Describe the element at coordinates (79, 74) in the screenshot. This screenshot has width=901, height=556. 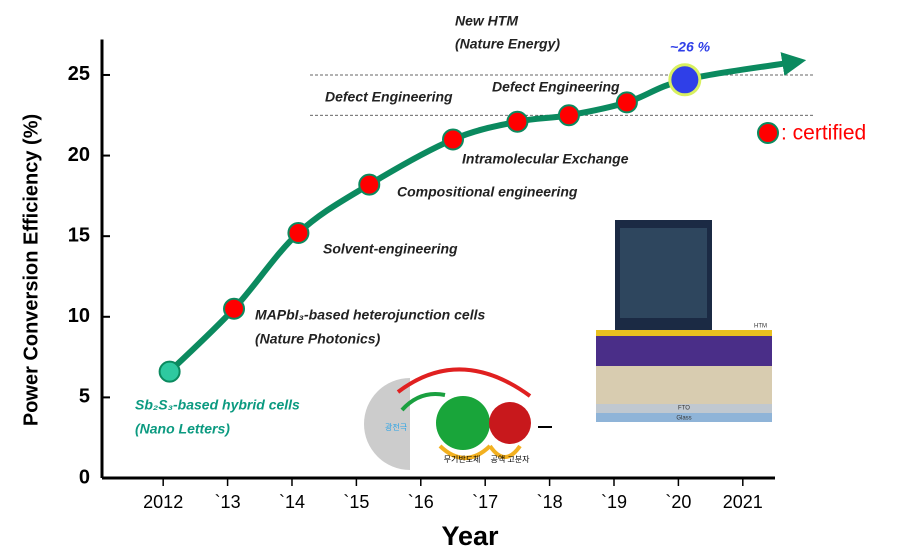
I see `y-tick-label: 25` at that location.